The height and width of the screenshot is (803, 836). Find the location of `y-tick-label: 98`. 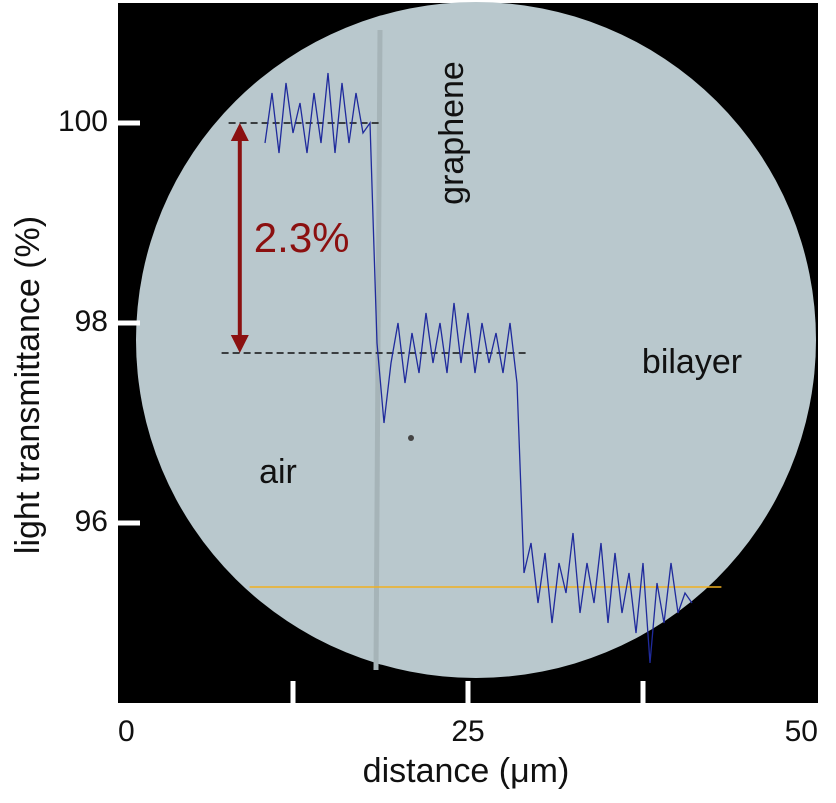

y-tick-label: 98 is located at coordinates (91, 321).